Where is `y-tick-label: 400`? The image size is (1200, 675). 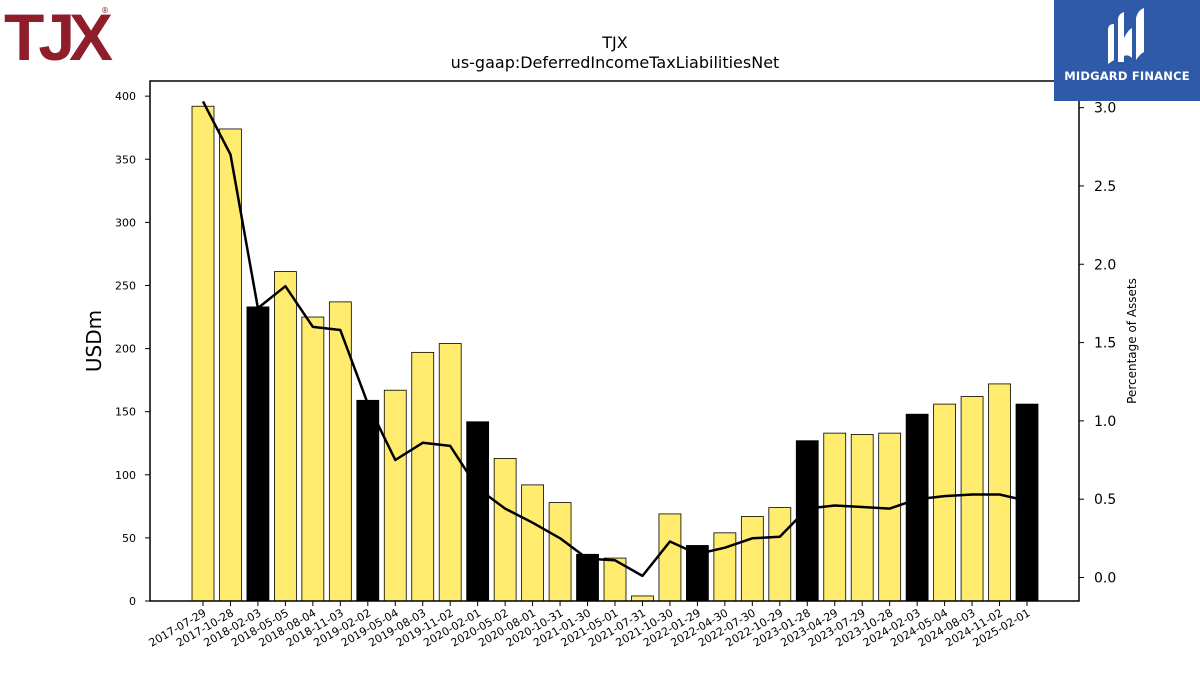
y-tick-label: 400 is located at coordinates (125, 96).